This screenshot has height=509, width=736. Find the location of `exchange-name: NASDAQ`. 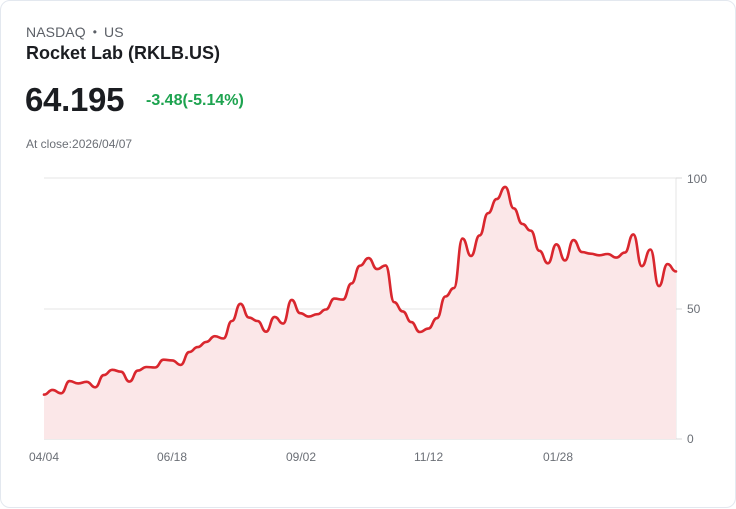

exchange-name: NASDAQ is located at coordinates (56, 32).